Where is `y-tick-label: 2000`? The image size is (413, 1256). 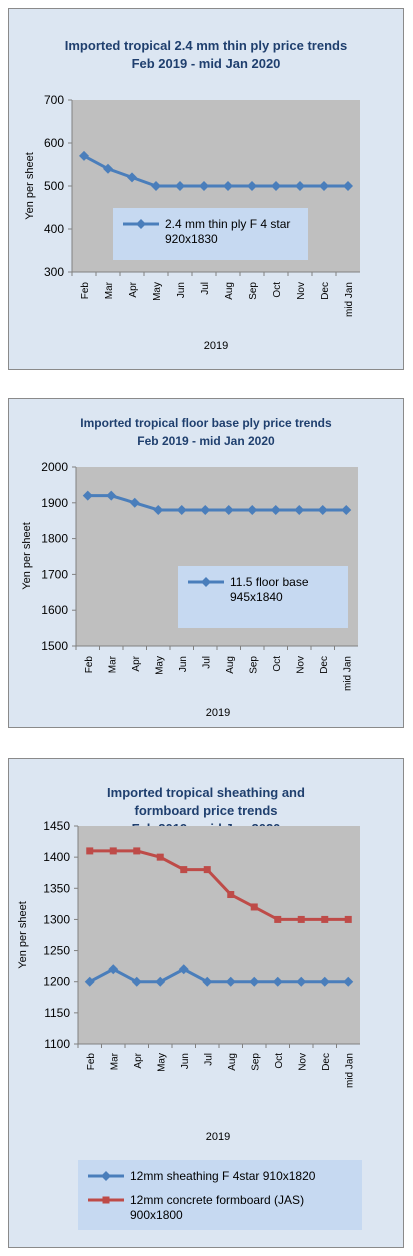
y-tick-label: 2000 is located at coordinates (54, 467).